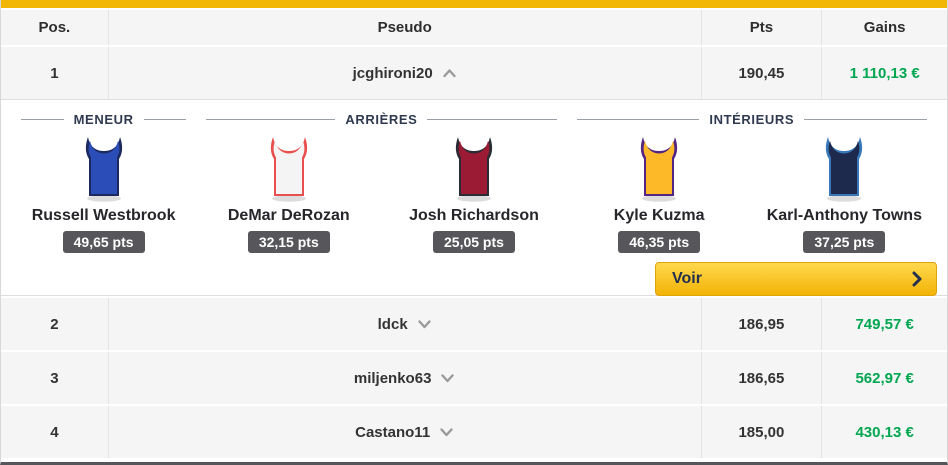 This screenshot has height=465, width=948. I want to click on player-card: Karl-Anthony Towns 37,25 pts, so click(844, 195).